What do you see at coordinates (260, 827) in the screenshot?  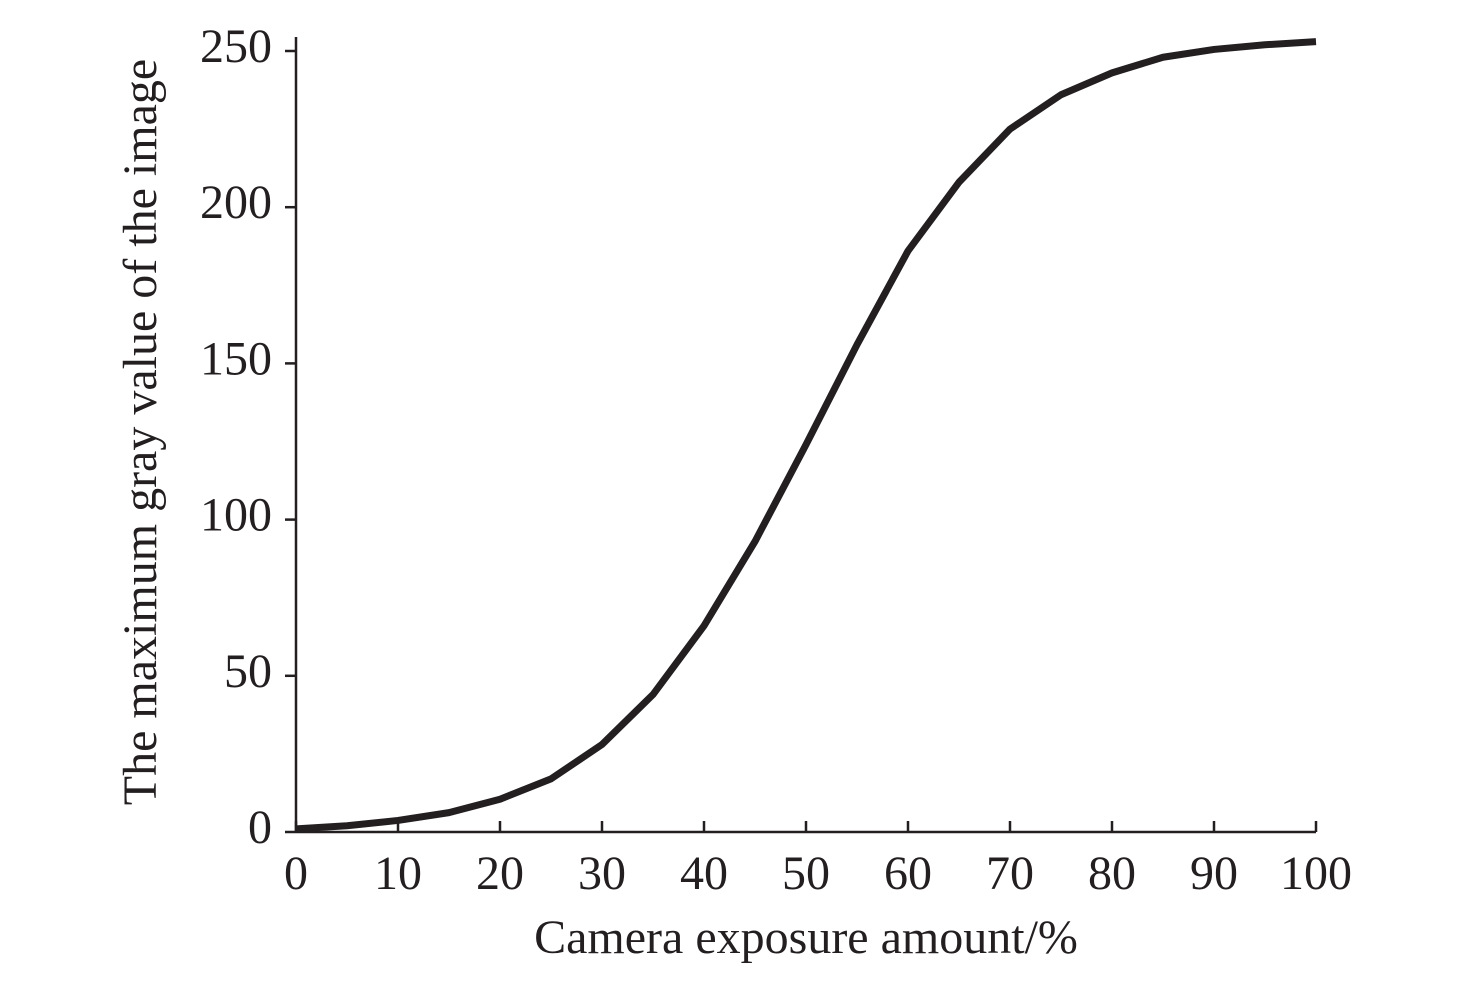 I see `y-tick-label: 0` at bounding box center [260, 827].